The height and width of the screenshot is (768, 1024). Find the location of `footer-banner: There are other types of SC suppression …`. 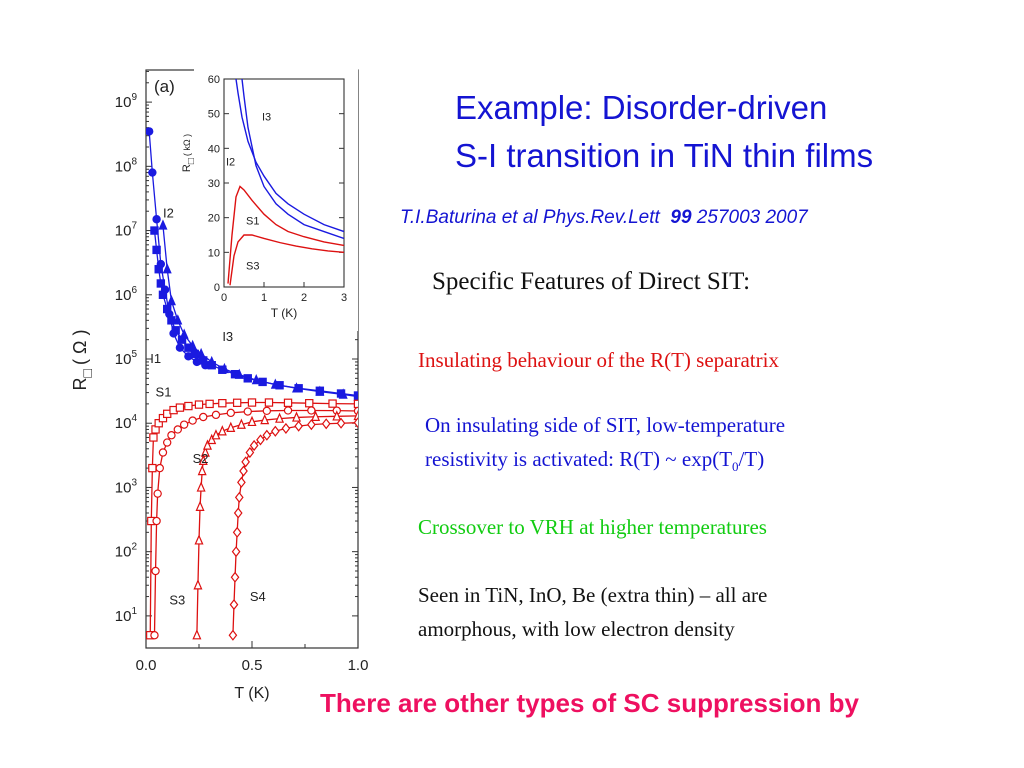

footer-banner: There are other types of SC suppression … is located at coordinates (589, 703).